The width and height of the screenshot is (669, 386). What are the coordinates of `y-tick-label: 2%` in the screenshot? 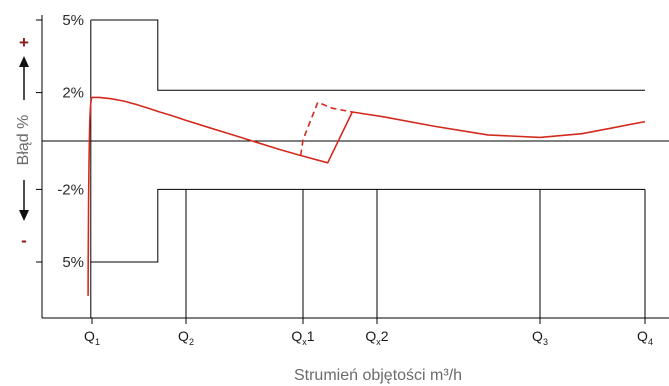 It's located at (73, 93).